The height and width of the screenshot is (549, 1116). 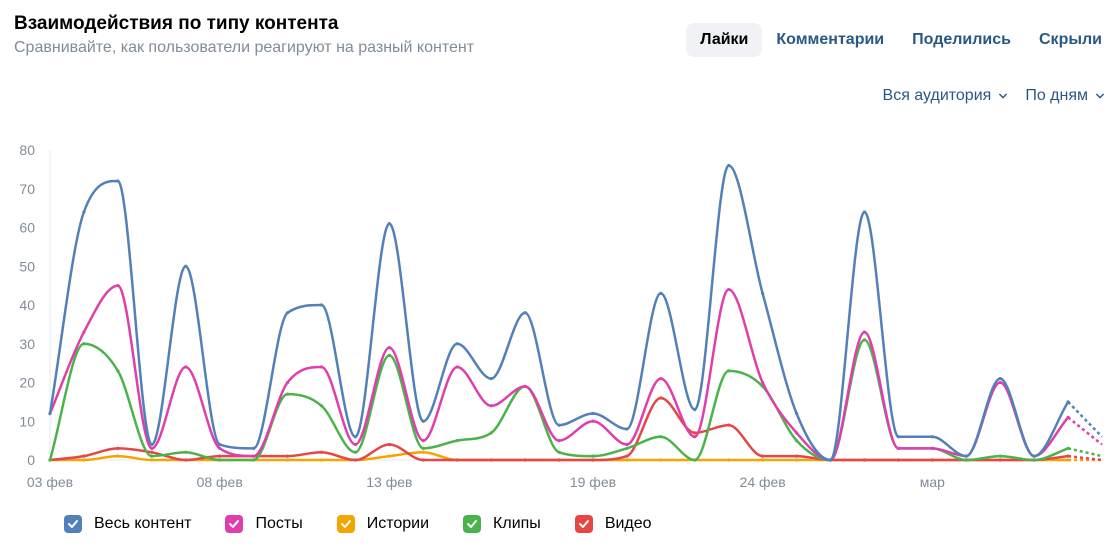 I want to click on legend-item-all-content: Весь контент, so click(x=127, y=524).